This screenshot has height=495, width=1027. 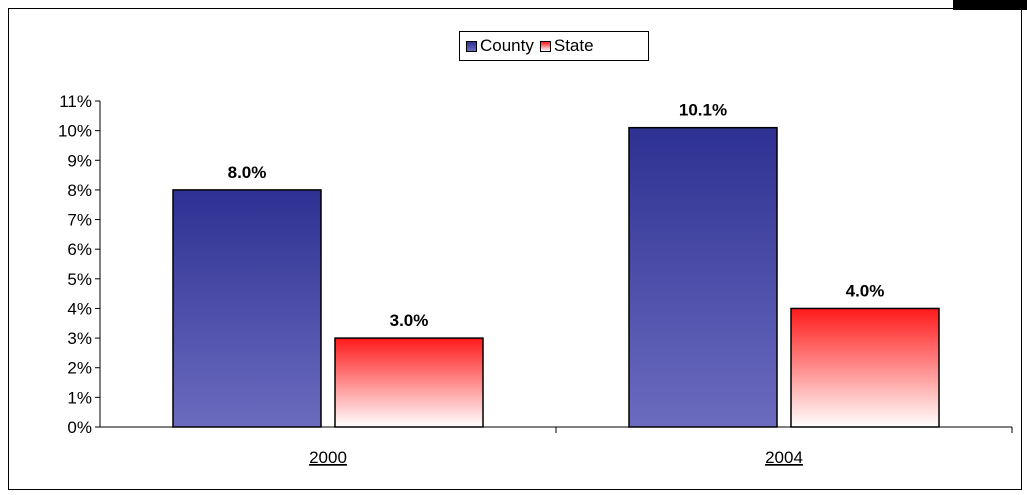 What do you see at coordinates (247, 172) in the screenshot?
I see `data-label-county-2000: 8.0%` at bounding box center [247, 172].